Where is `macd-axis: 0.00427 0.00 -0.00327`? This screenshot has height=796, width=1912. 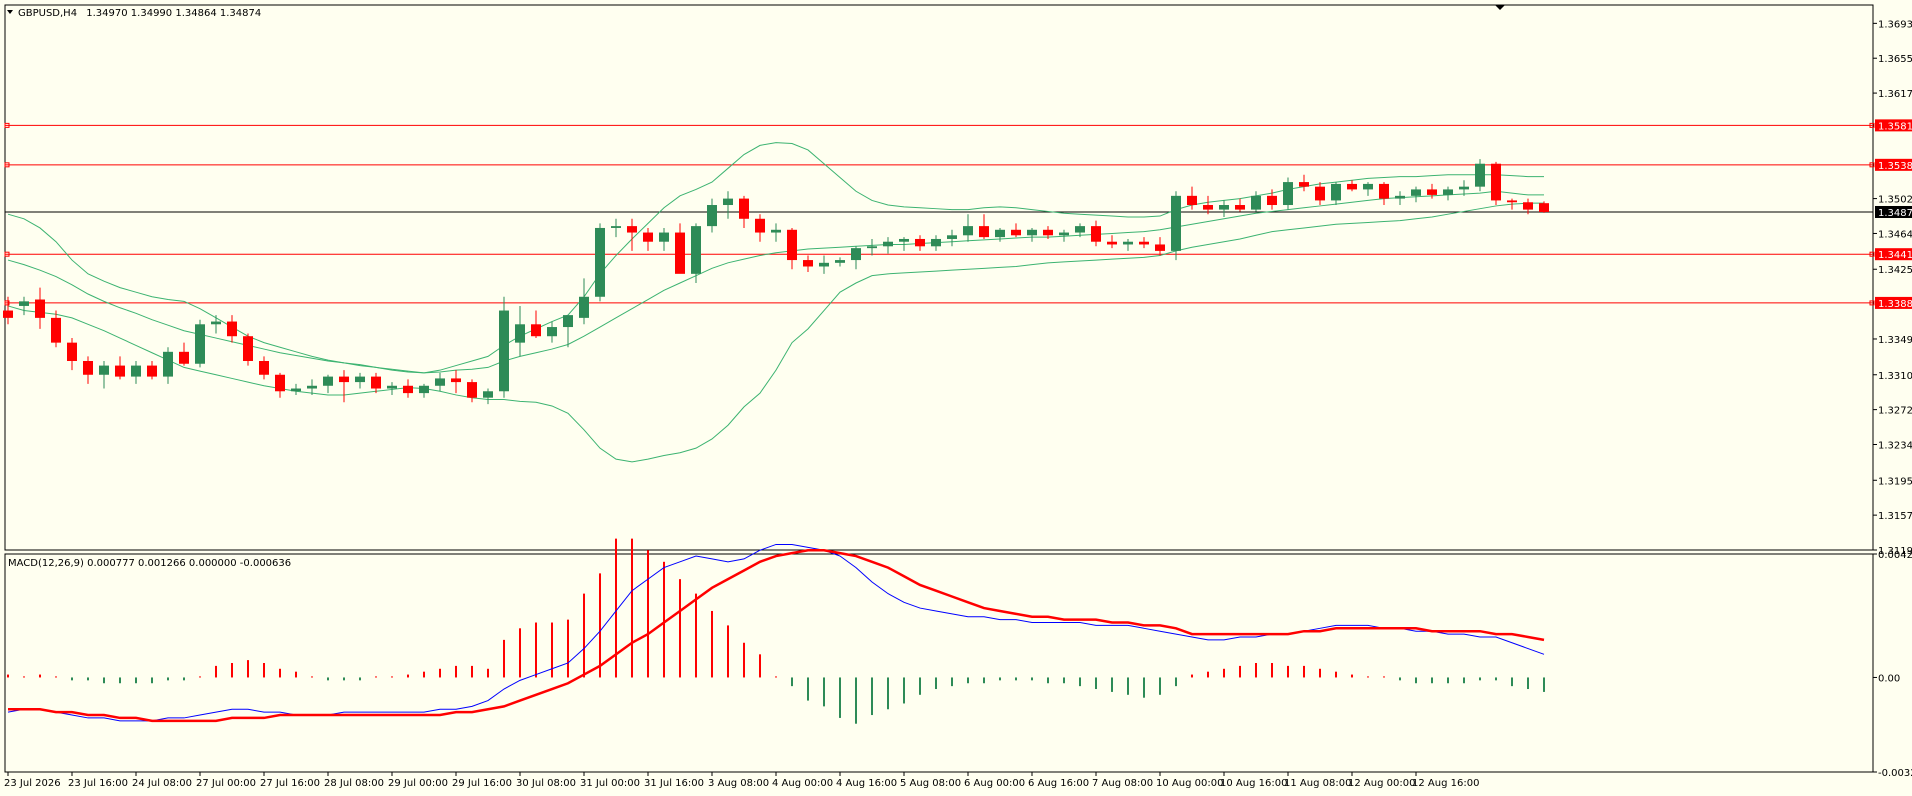
macd-axis: 0.00427 0.00 -0.00327 is located at coordinates (1892, 664).